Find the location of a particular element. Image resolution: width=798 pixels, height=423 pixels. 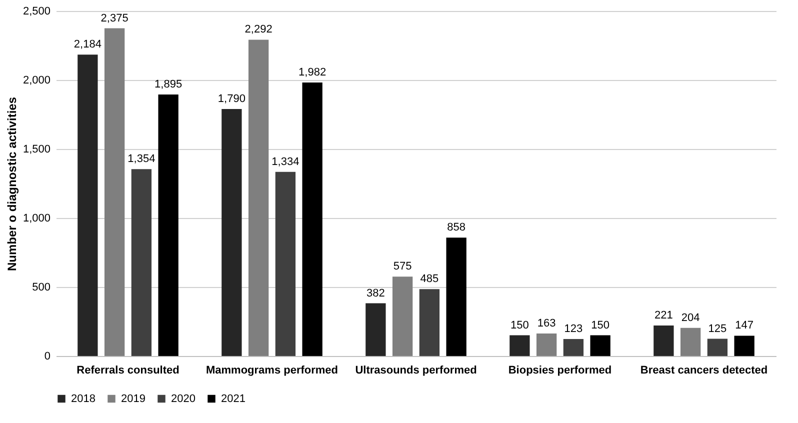

legend-label: 2018 is located at coordinates (83, 398).